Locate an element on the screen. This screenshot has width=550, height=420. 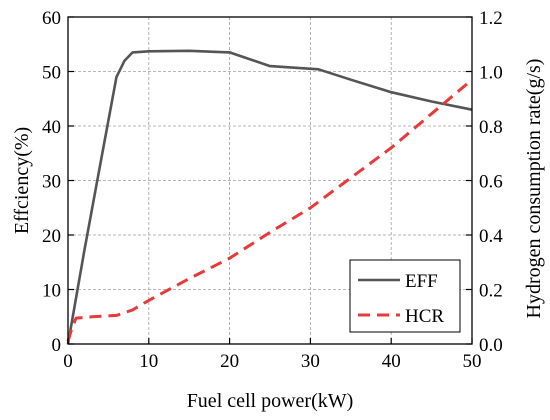
y-right-tick-label: 0.8 is located at coordinates (491, 127).